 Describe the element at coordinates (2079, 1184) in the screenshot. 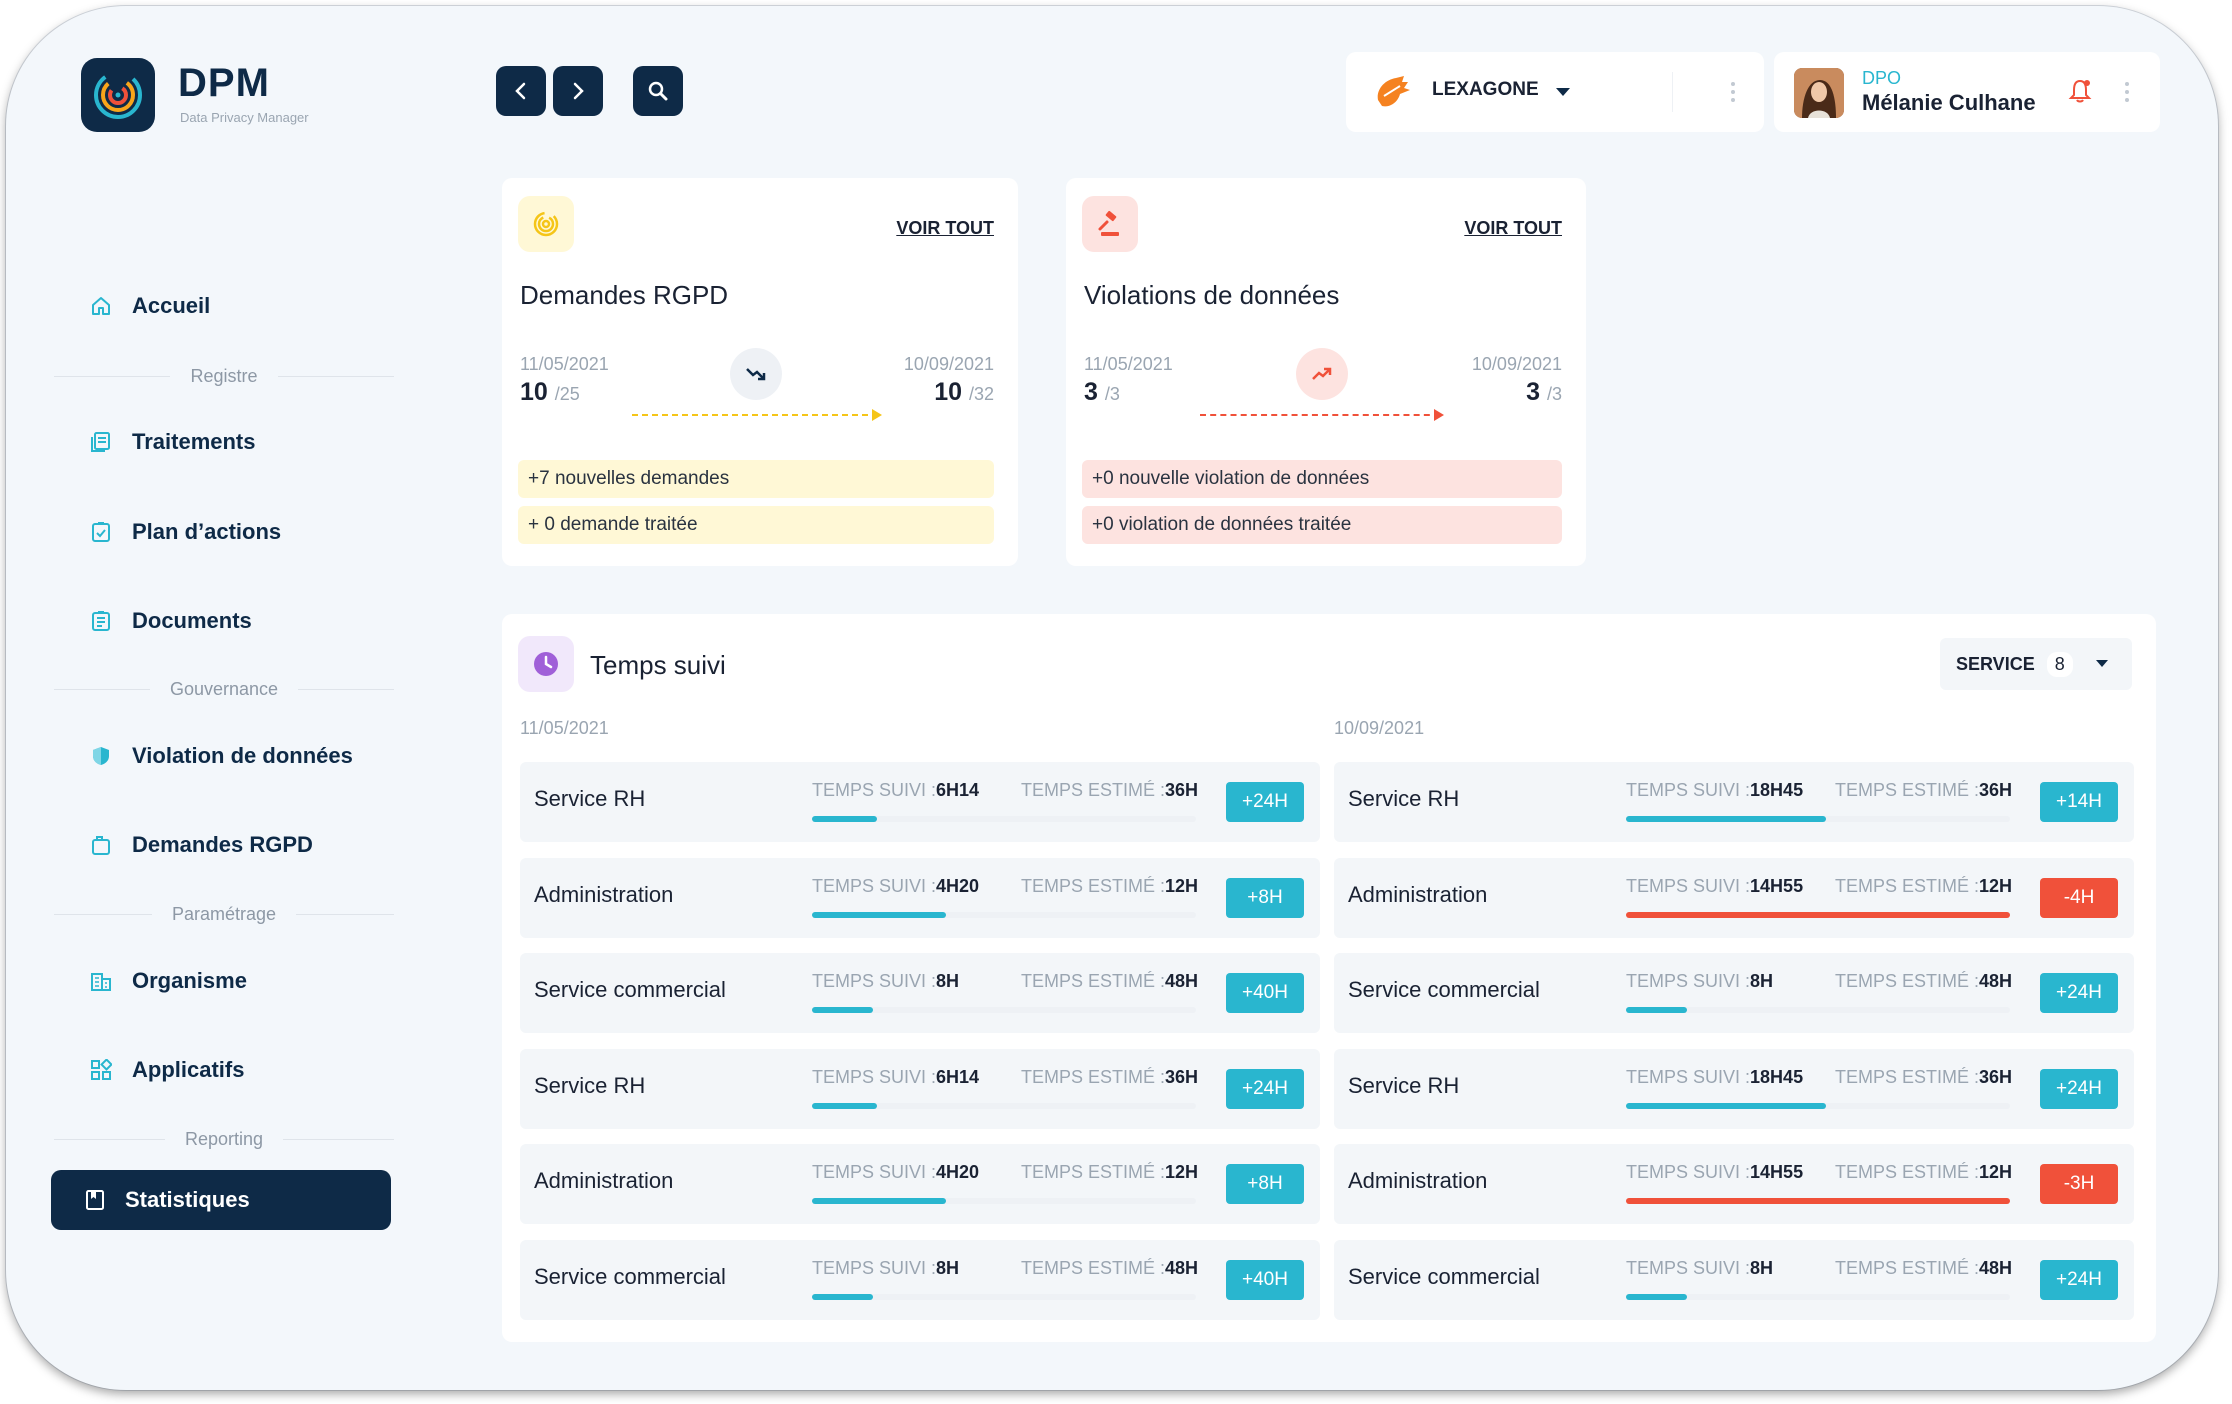

I see `delta-badge: -3H` at that location.